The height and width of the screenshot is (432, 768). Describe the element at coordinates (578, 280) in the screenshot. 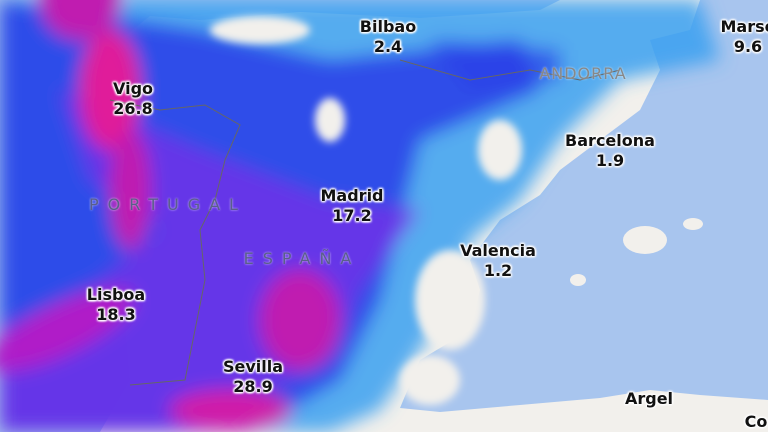

I see `island-ibiza` at that location.